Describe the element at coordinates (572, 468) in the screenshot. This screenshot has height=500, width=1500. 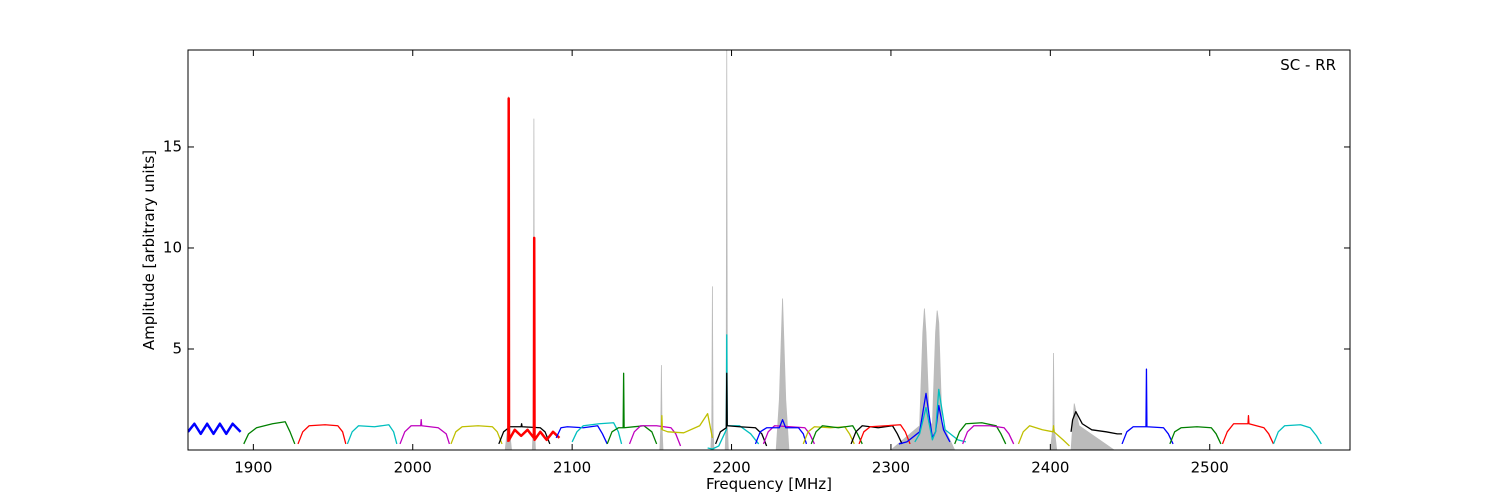
I see `x-tick-label: 2100` at that location.